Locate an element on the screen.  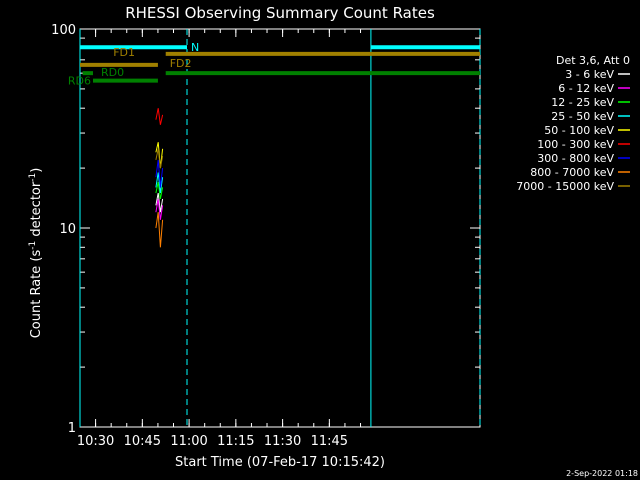
x-tick-label: 10:45 is located at coordinates (142, 441).